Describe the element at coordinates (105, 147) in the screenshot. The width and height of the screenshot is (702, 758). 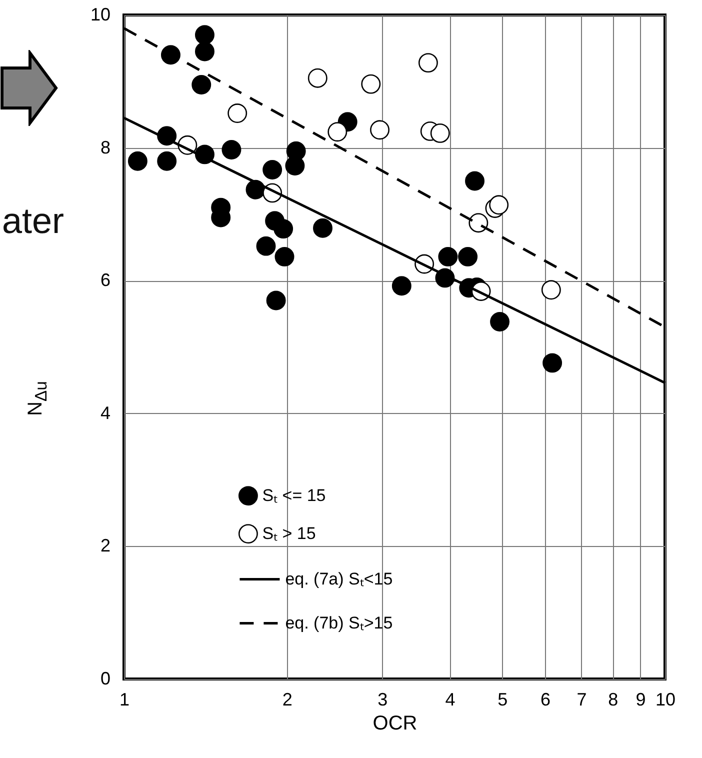
I see `y-tick-label: 8` at that location.